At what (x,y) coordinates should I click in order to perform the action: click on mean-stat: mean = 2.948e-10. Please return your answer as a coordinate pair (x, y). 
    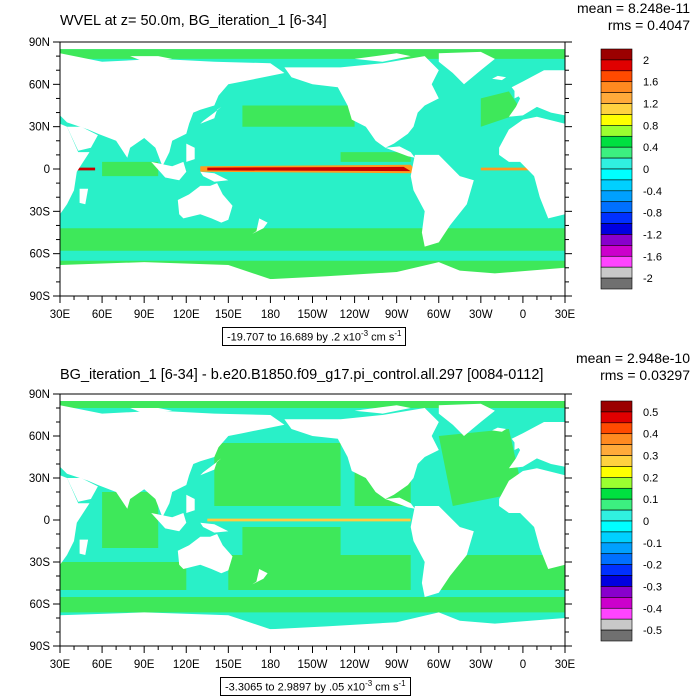
    Looking at the image, I should click on (632, 358).